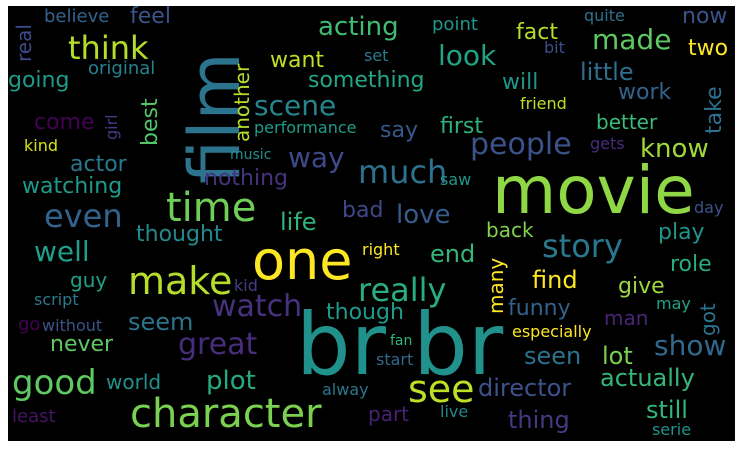 The height and width of the screenshot is (449, 739). What do you see at coordinates (54, 383) in the screenshot?
I see `word-good: good` at bounding box center [54, 383].